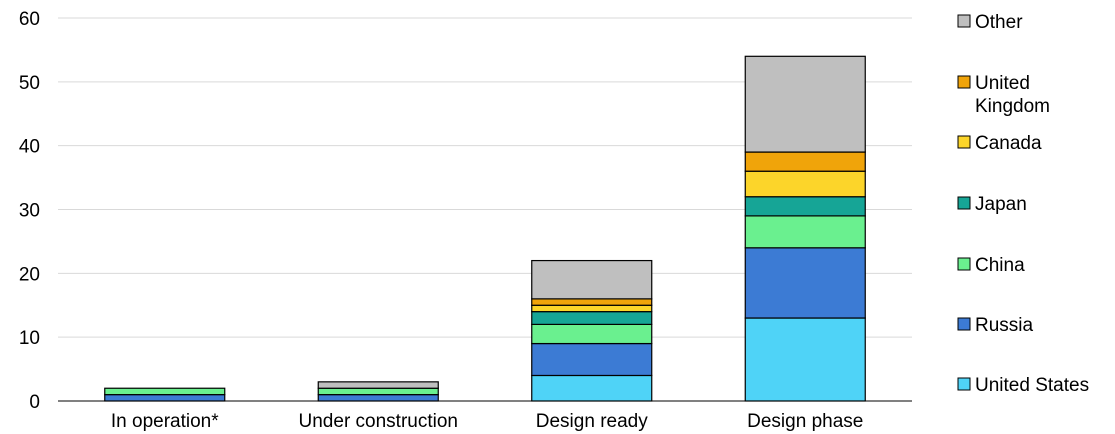 Image resolution: width=1115 pixels, height=434 pixels. Describe the element at coordinates (29, 338) in the screenshot. I see `y-tick-label: 10` at that location.